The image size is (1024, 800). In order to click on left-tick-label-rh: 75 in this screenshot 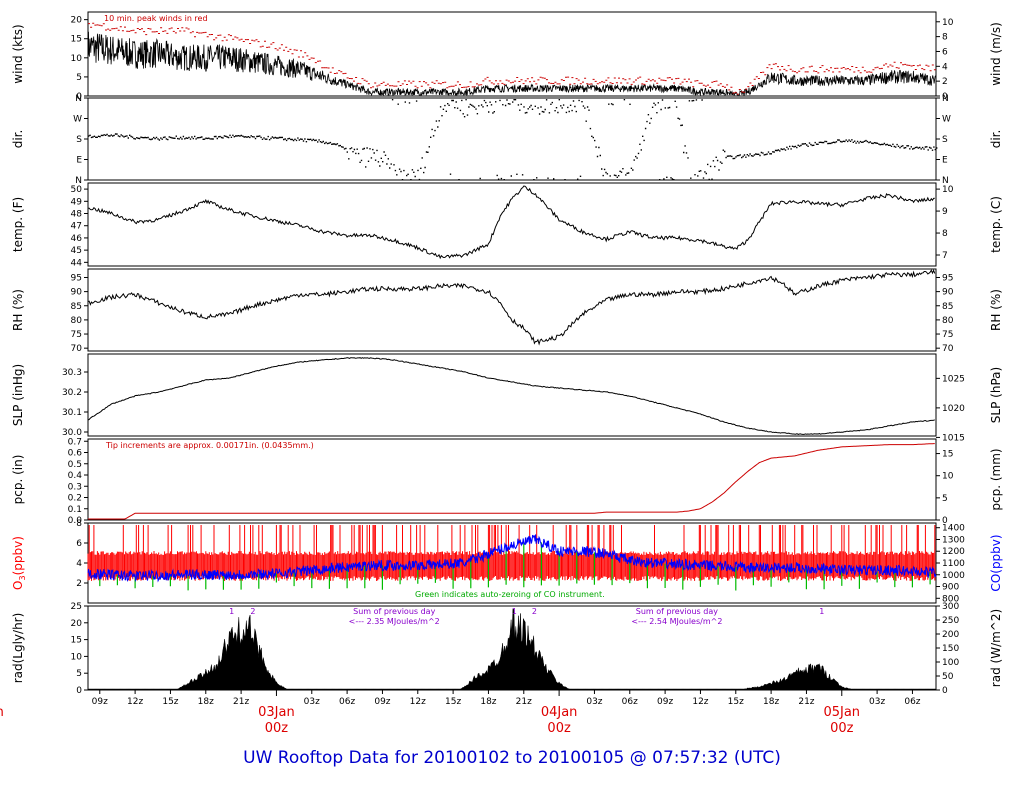, I will do `click(76, 335)`.